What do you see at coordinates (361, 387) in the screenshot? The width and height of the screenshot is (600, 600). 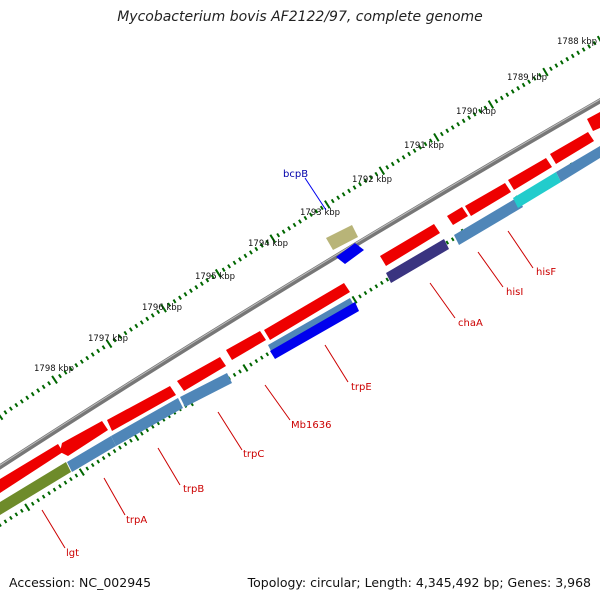 I see `gene-label-trpE: trpE` at bounding box center [361, 387].